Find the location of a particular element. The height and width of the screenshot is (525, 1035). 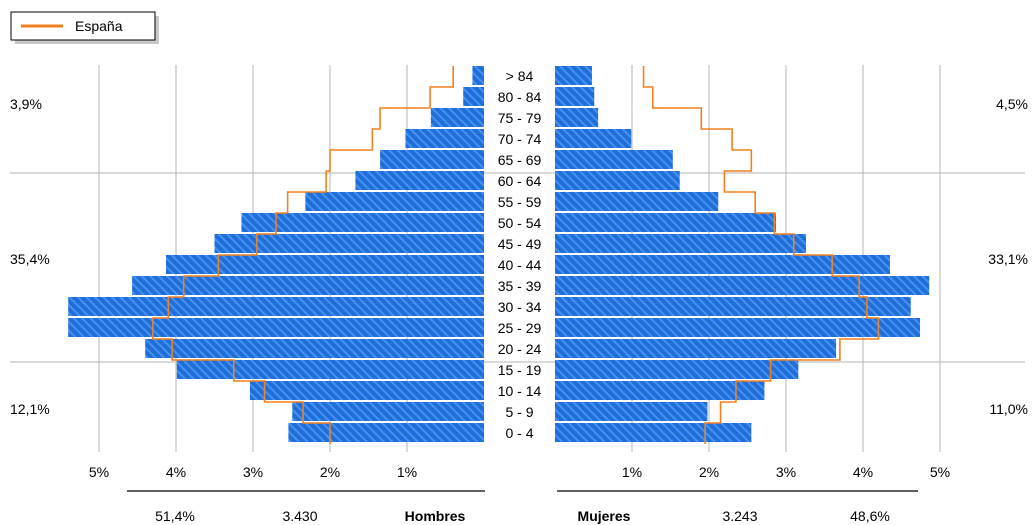

age-group-label: 25 - 29 is located at coordinates (520, 328).